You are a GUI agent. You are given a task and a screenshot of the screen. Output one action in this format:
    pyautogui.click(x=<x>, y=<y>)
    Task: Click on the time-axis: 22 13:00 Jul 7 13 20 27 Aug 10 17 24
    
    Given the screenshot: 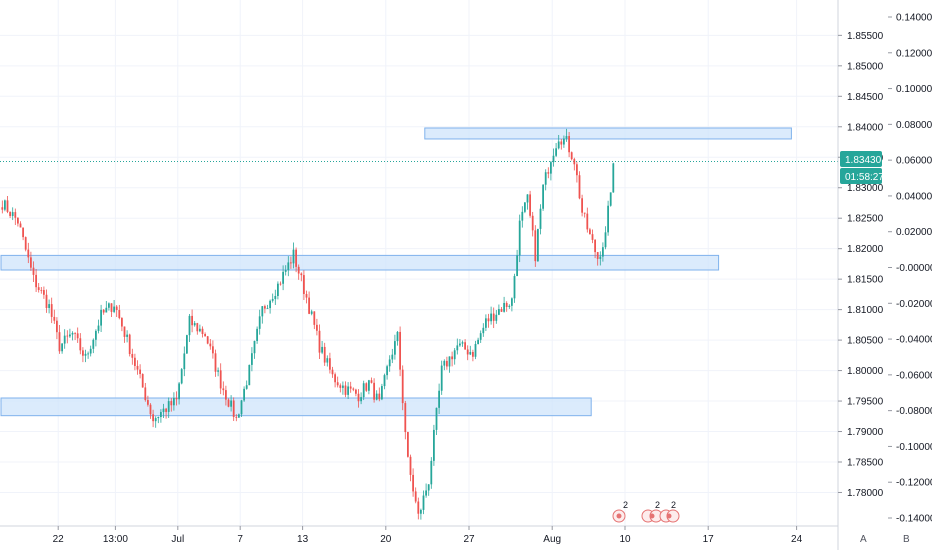 What is the action you would take?
    pyautogui.click(x=428, y=535)
    